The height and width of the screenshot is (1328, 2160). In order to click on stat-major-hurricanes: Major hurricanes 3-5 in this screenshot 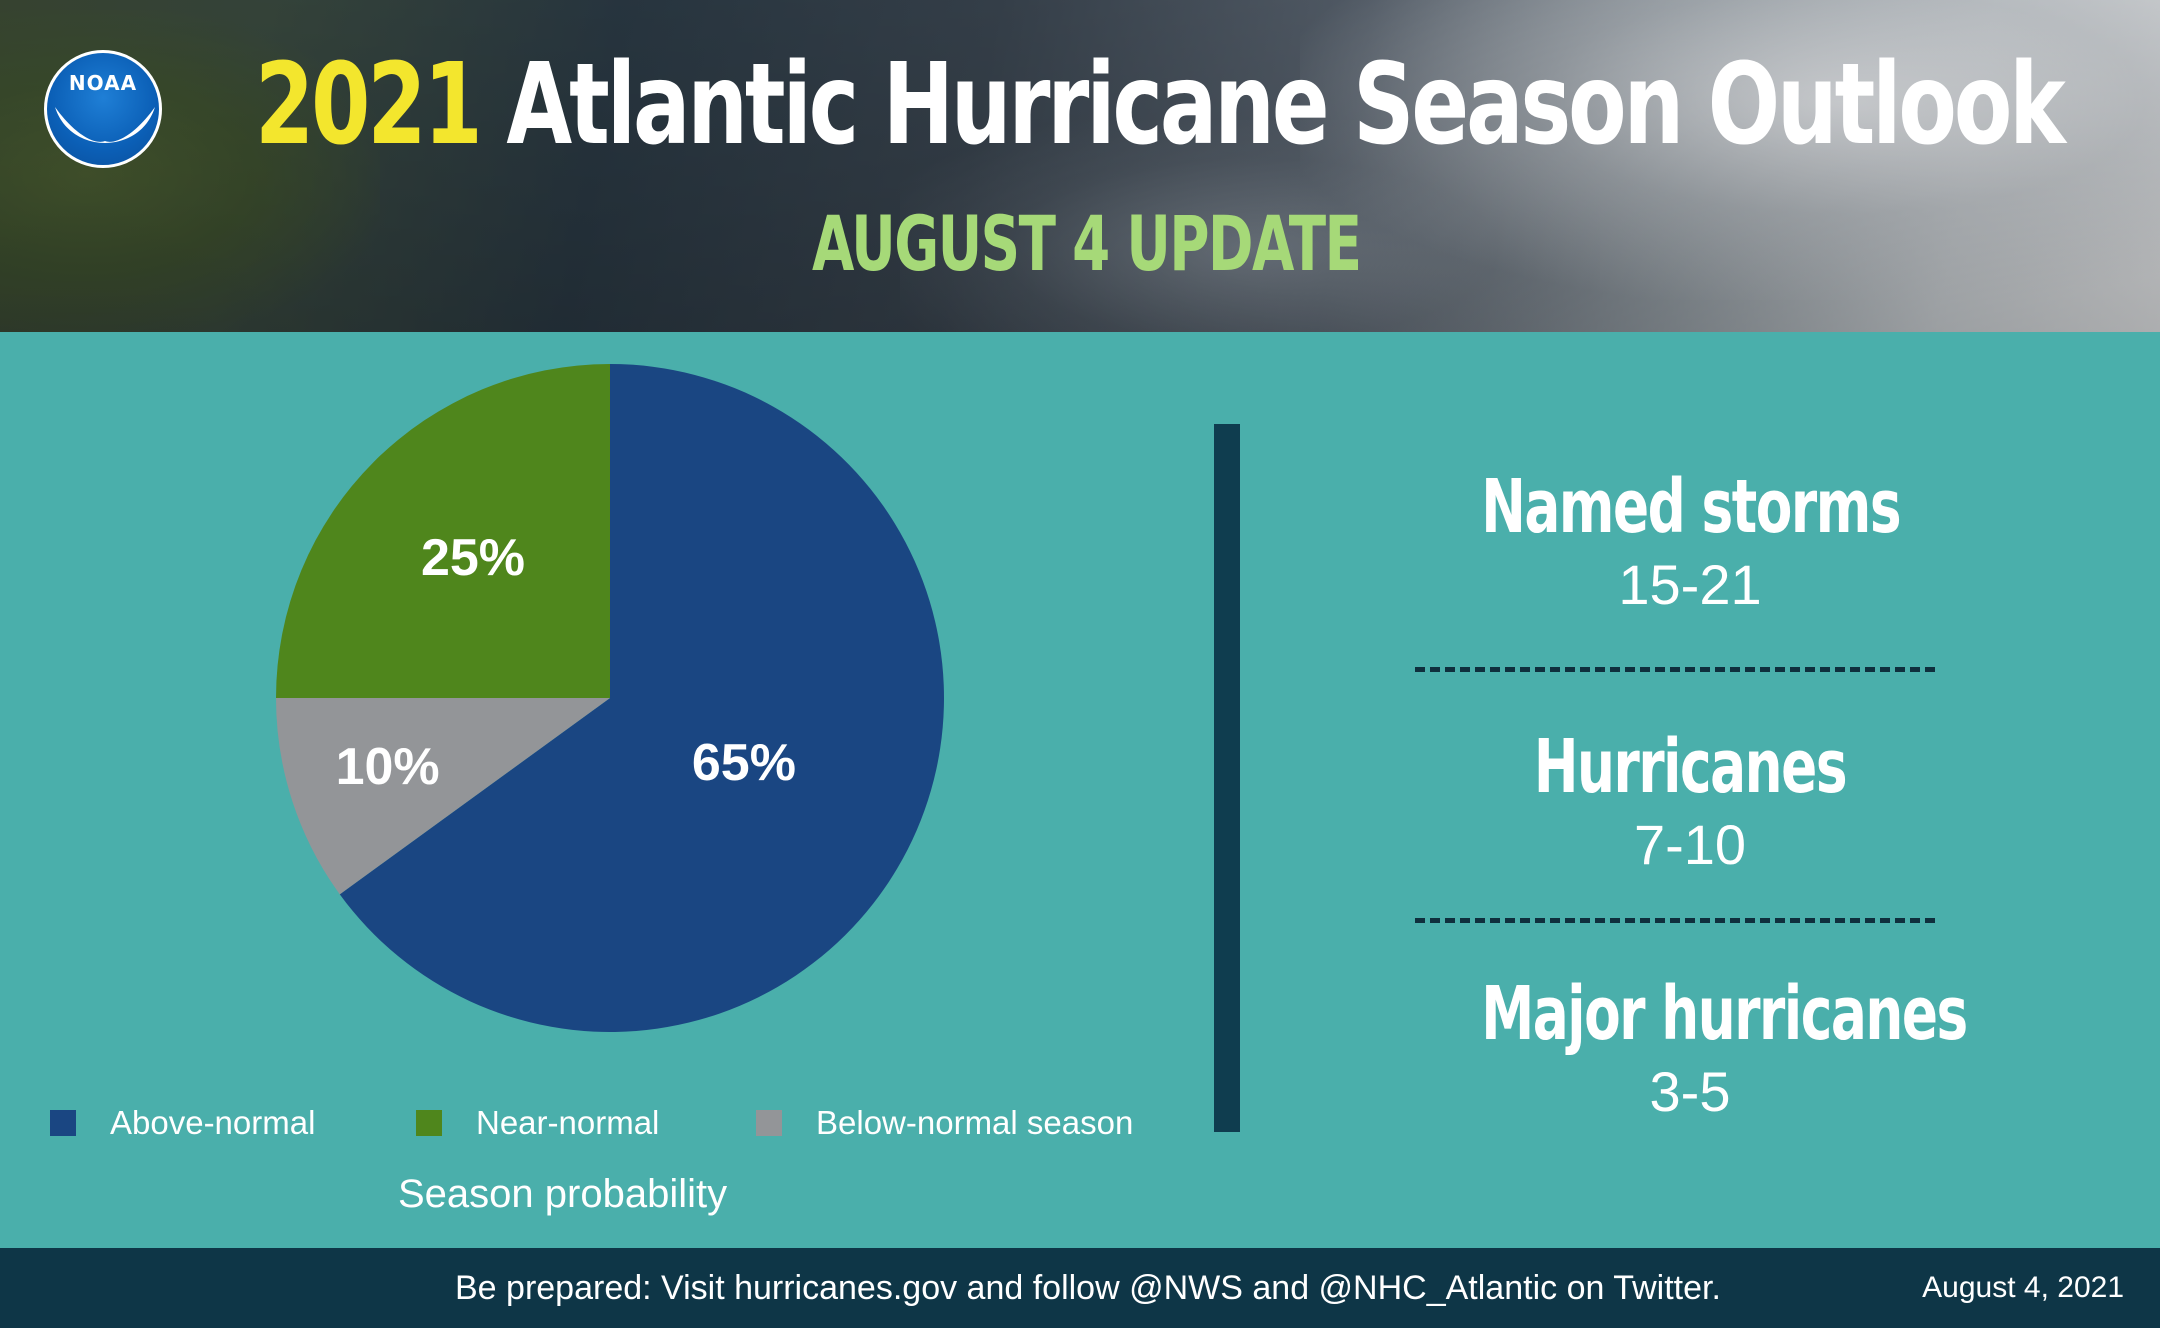, I will do `click(1690, 1047)`.